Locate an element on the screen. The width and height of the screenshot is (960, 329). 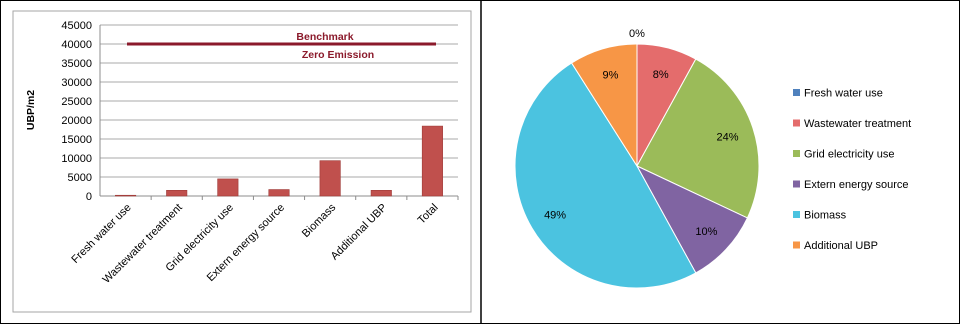
y-tick-label: 35000 is located at coordinates (76, 64).